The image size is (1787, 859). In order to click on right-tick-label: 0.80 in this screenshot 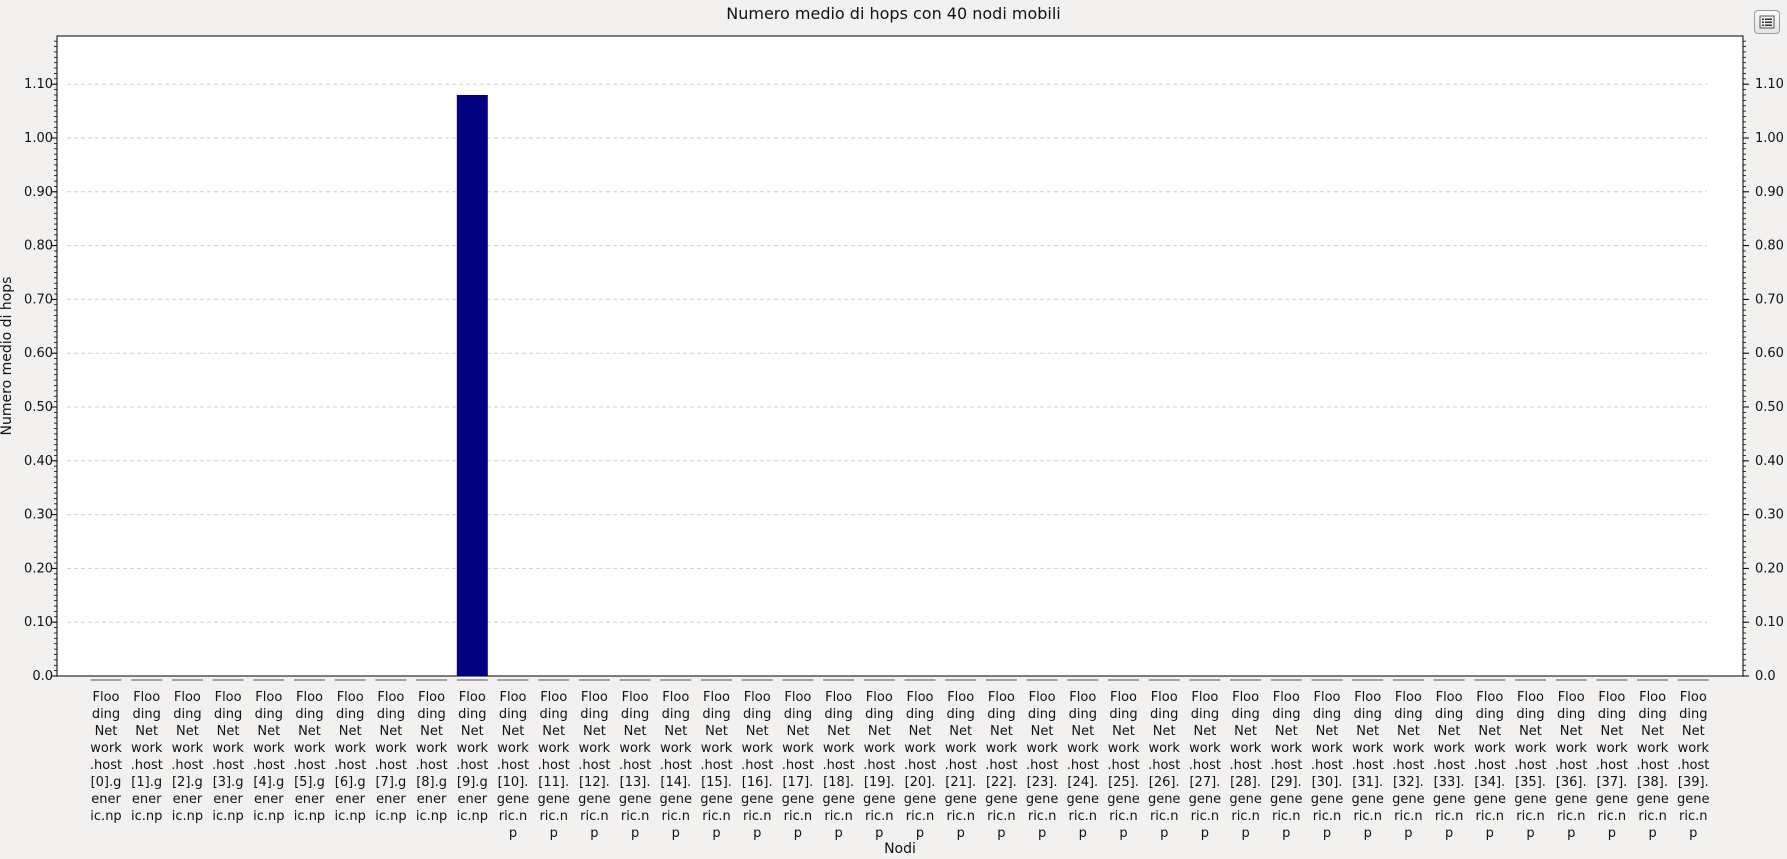, I will do `click(1769, 246)`.